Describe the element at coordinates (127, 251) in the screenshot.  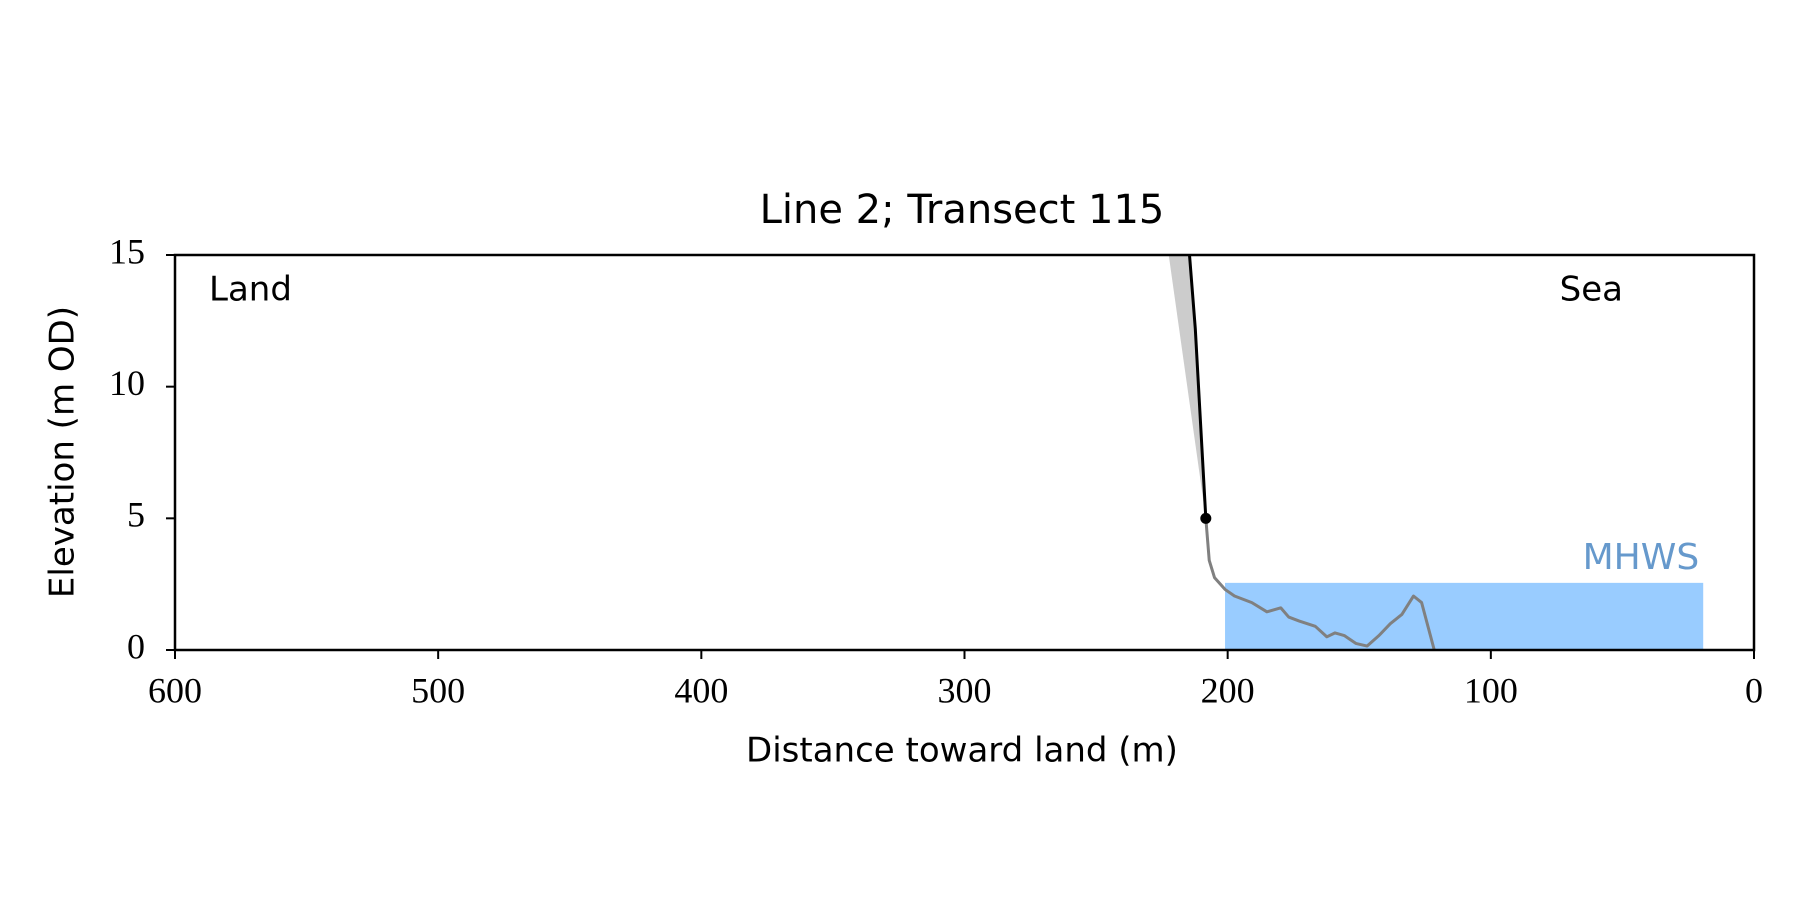
I see `y-tick-label: 15` at that location.